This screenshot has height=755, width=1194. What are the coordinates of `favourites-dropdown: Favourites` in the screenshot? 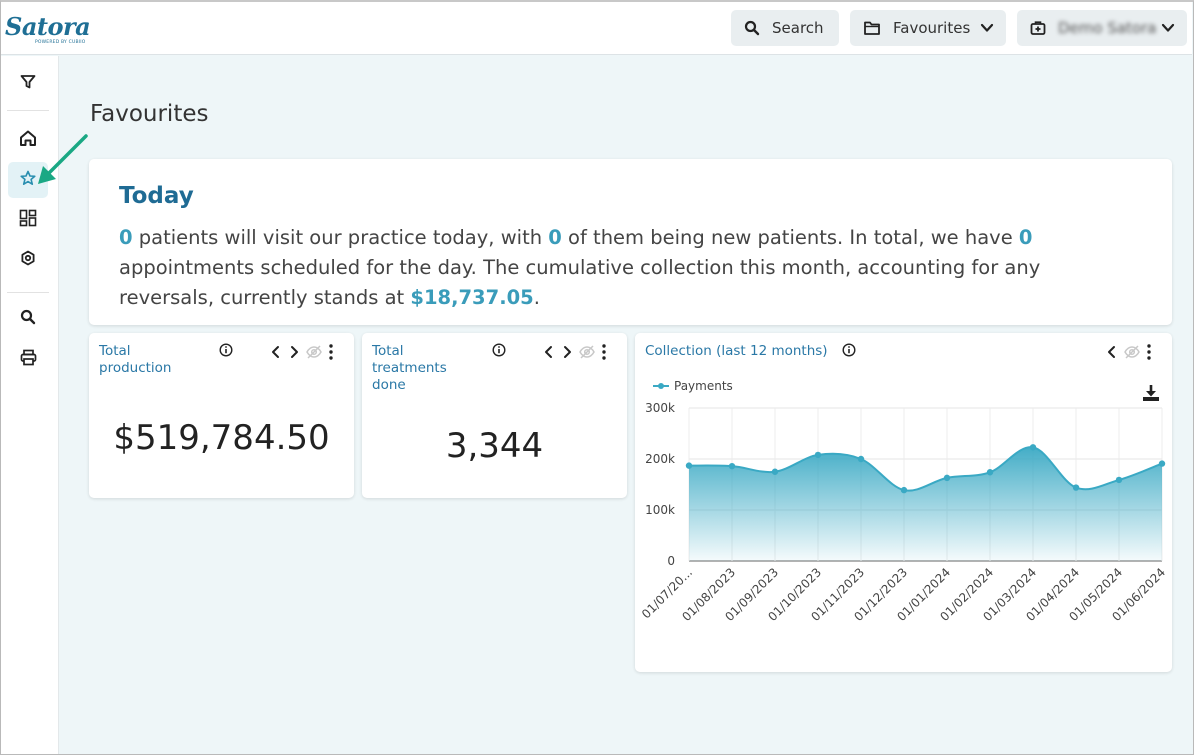 It's located at (928, 28).